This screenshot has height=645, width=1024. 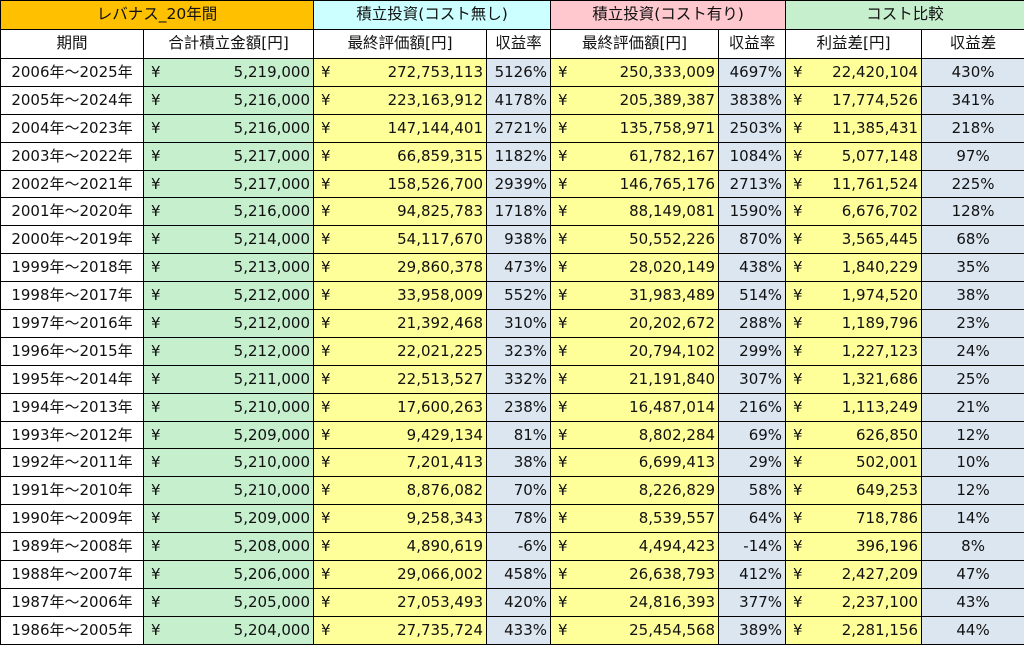 What do you see at coordinates (972, 547) in the screenshot?
I see `rate-diff-cell: 8%` at bounding box center [972, 547].